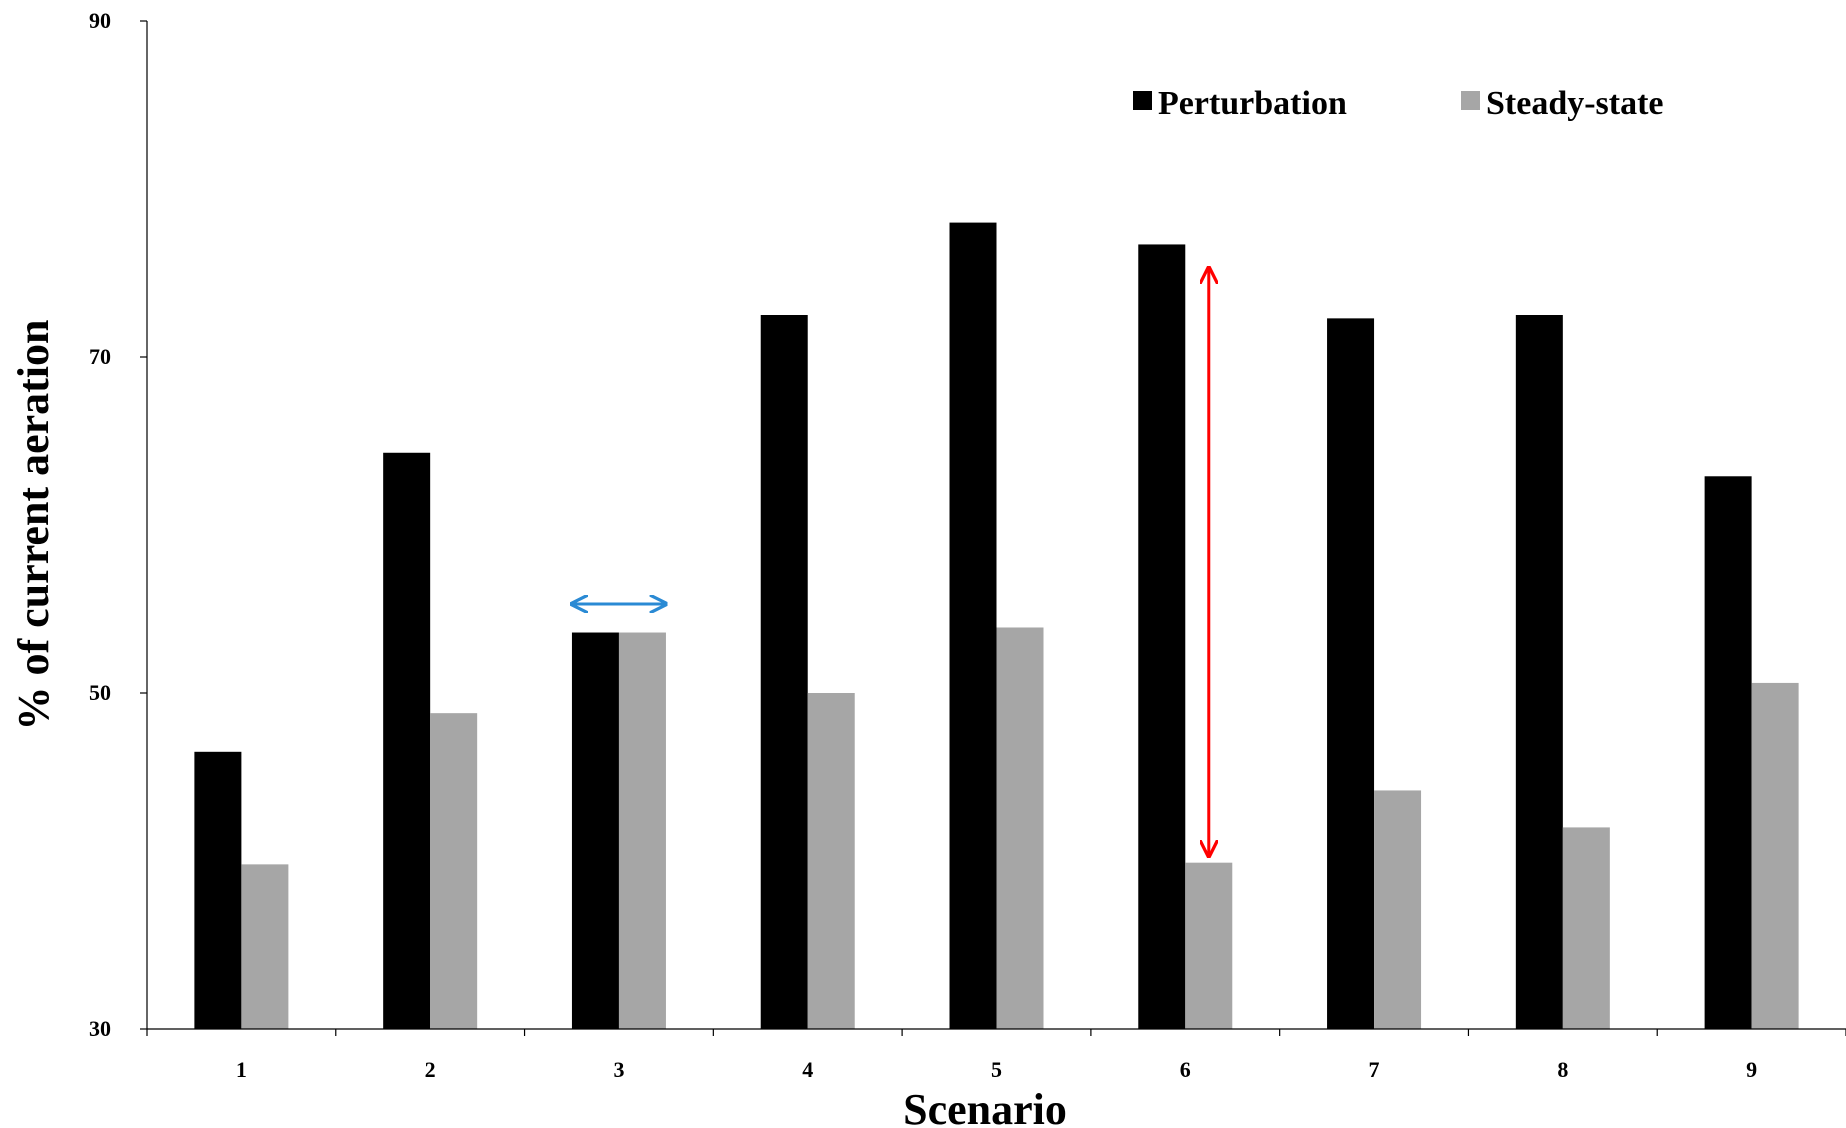  I want to click on y-tick-label: 30, so click(100, 1028).